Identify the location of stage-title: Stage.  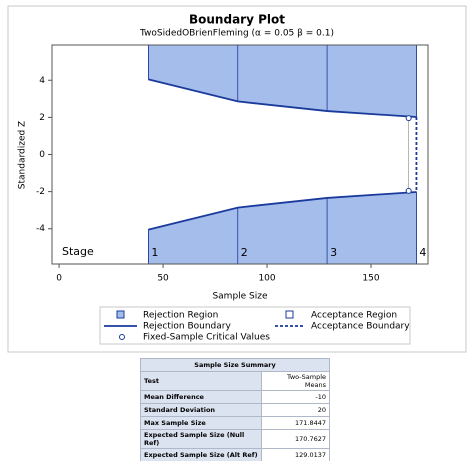
(78, 251).